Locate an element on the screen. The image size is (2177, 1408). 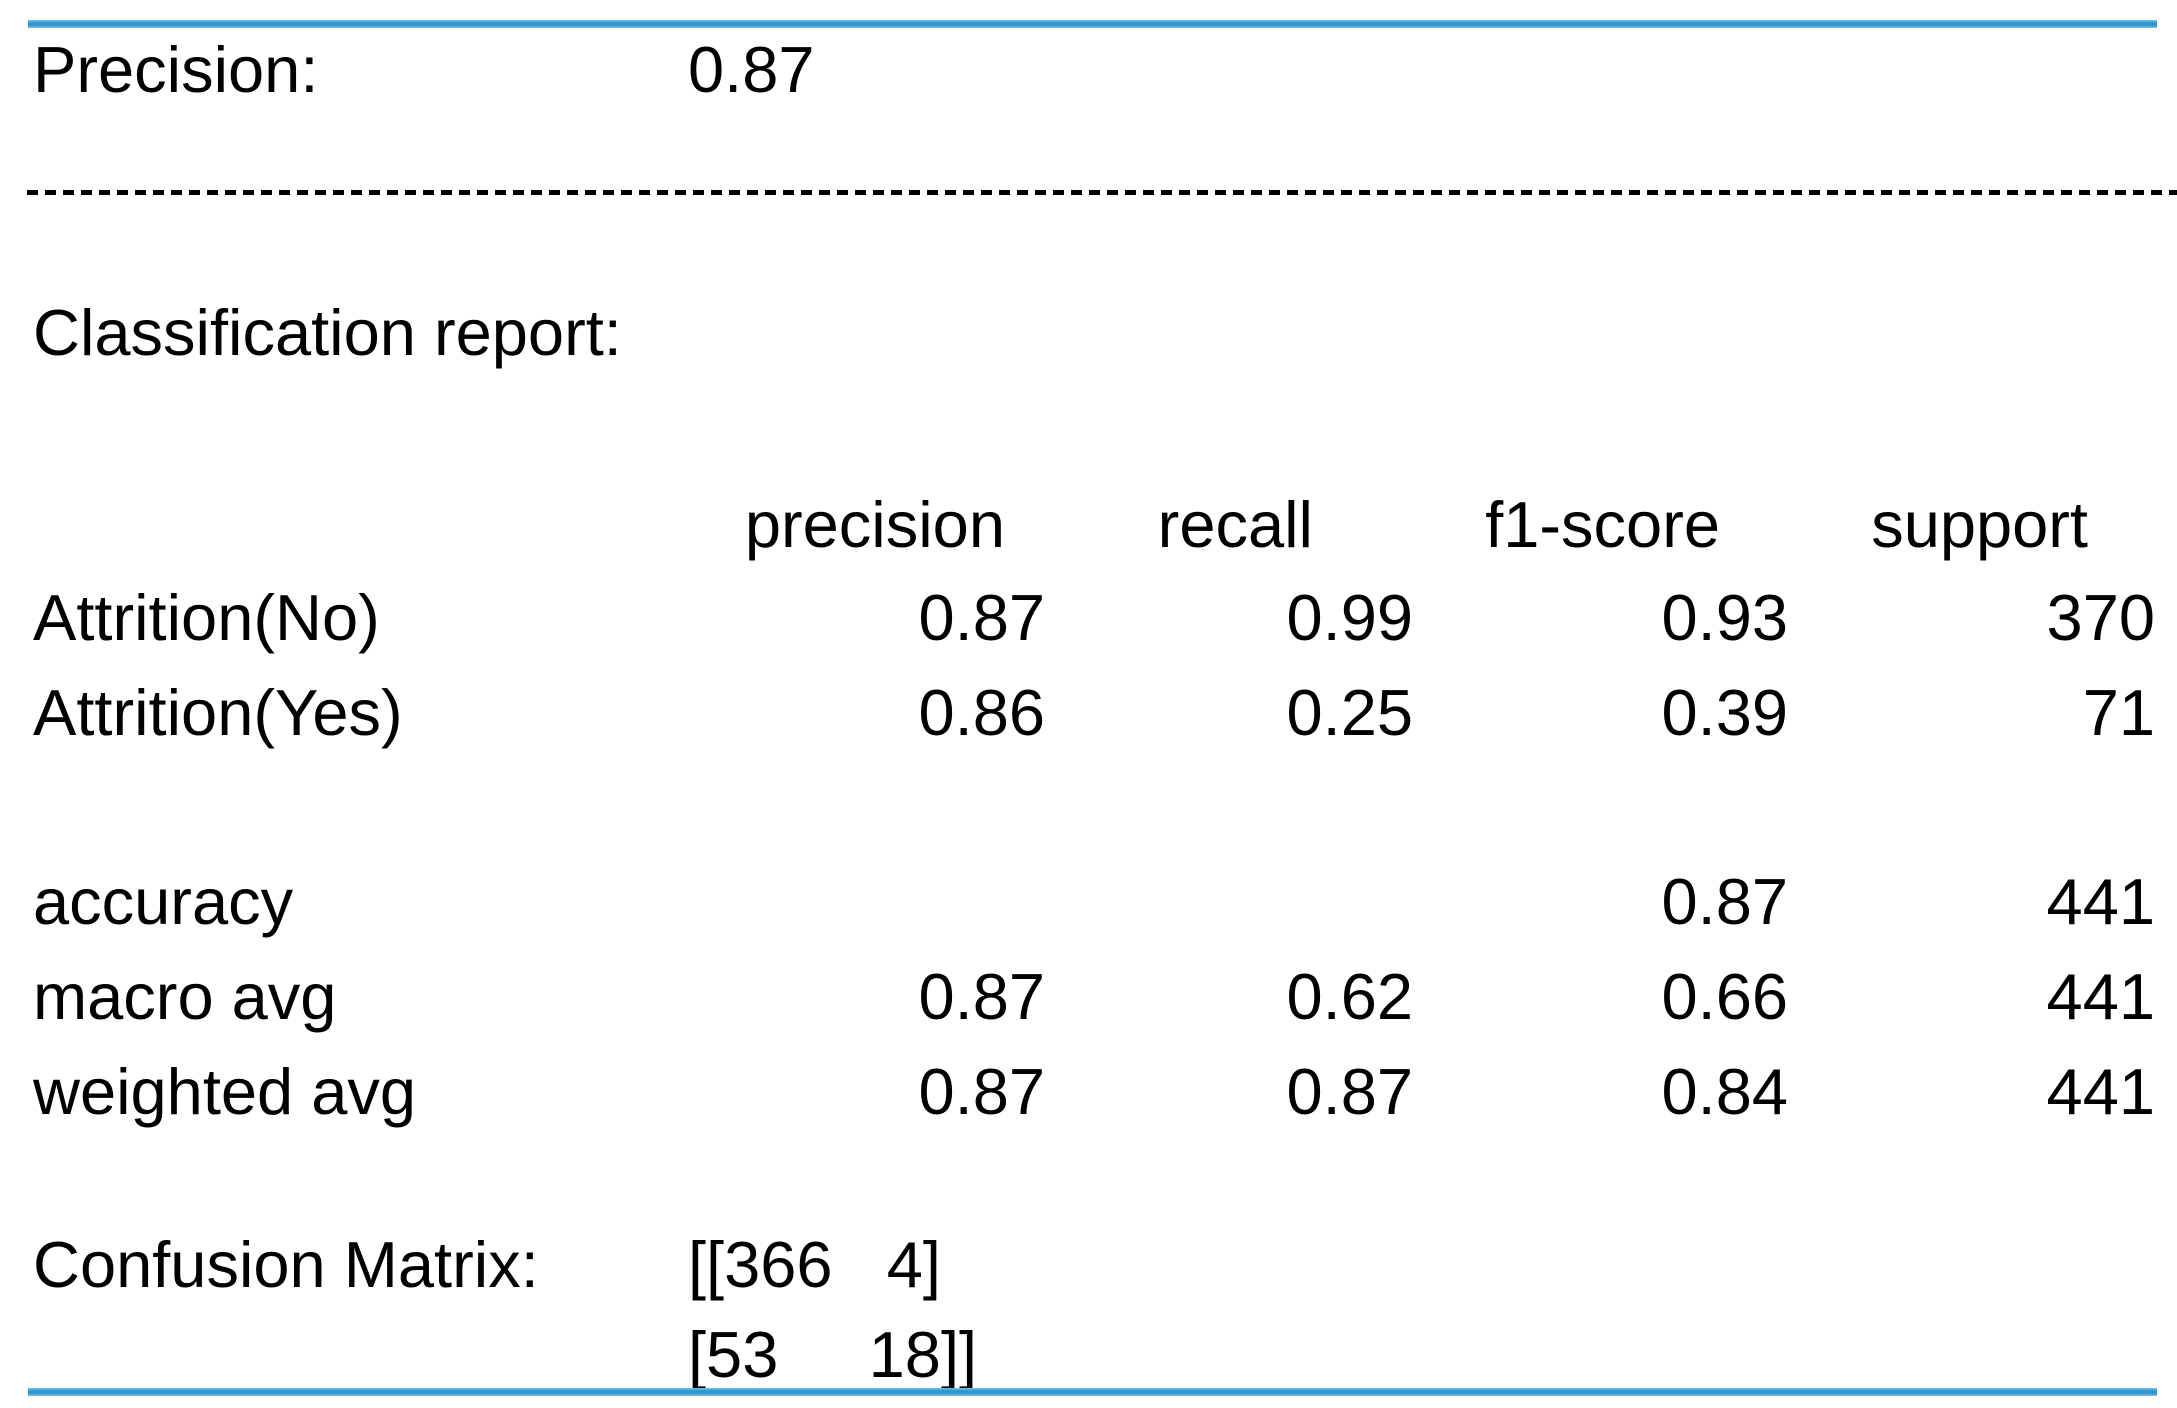
confusion-matrix-line1: [[366 4] is located at coordinates (814, 1264).